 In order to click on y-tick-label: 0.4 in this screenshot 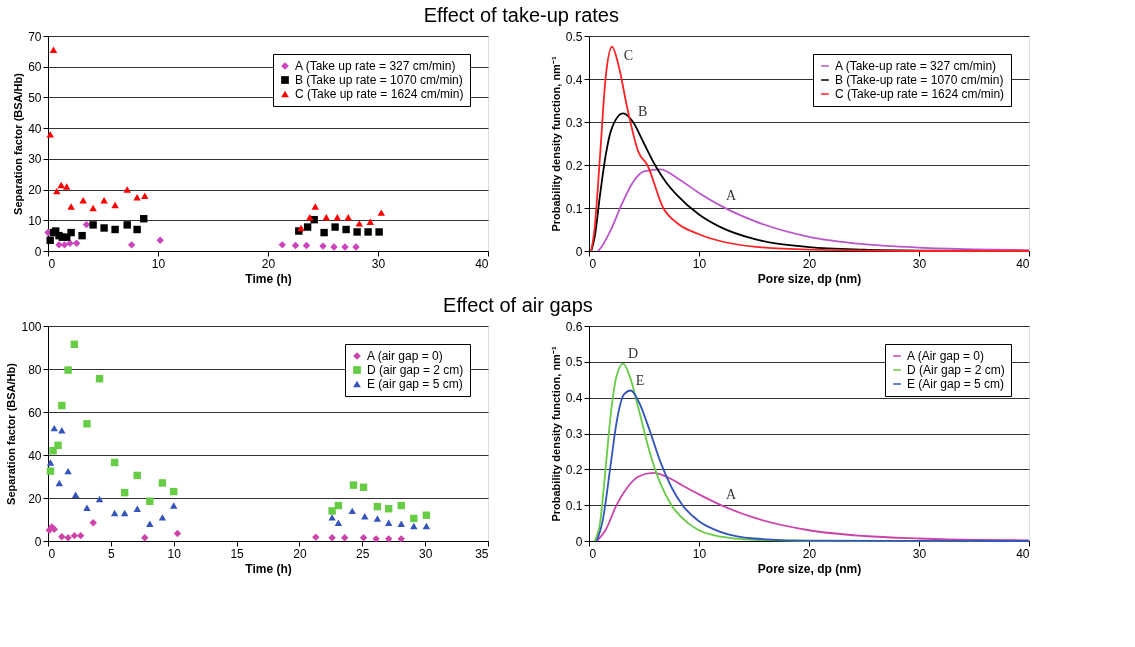, I will do `click(574, 79)`.